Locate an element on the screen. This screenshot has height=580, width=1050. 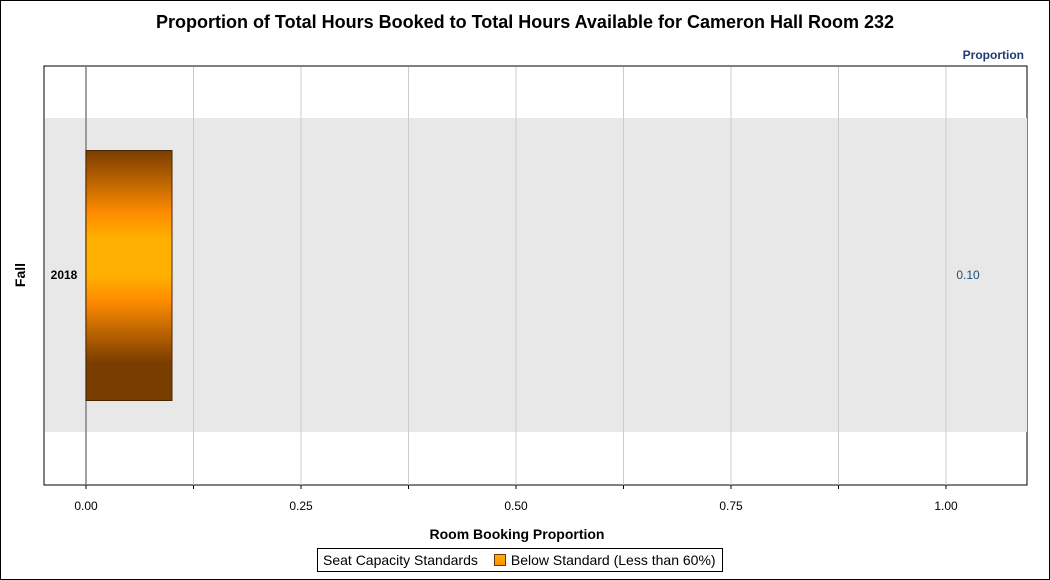
y-axis-label: Fall is located at coordinates (20, 275).